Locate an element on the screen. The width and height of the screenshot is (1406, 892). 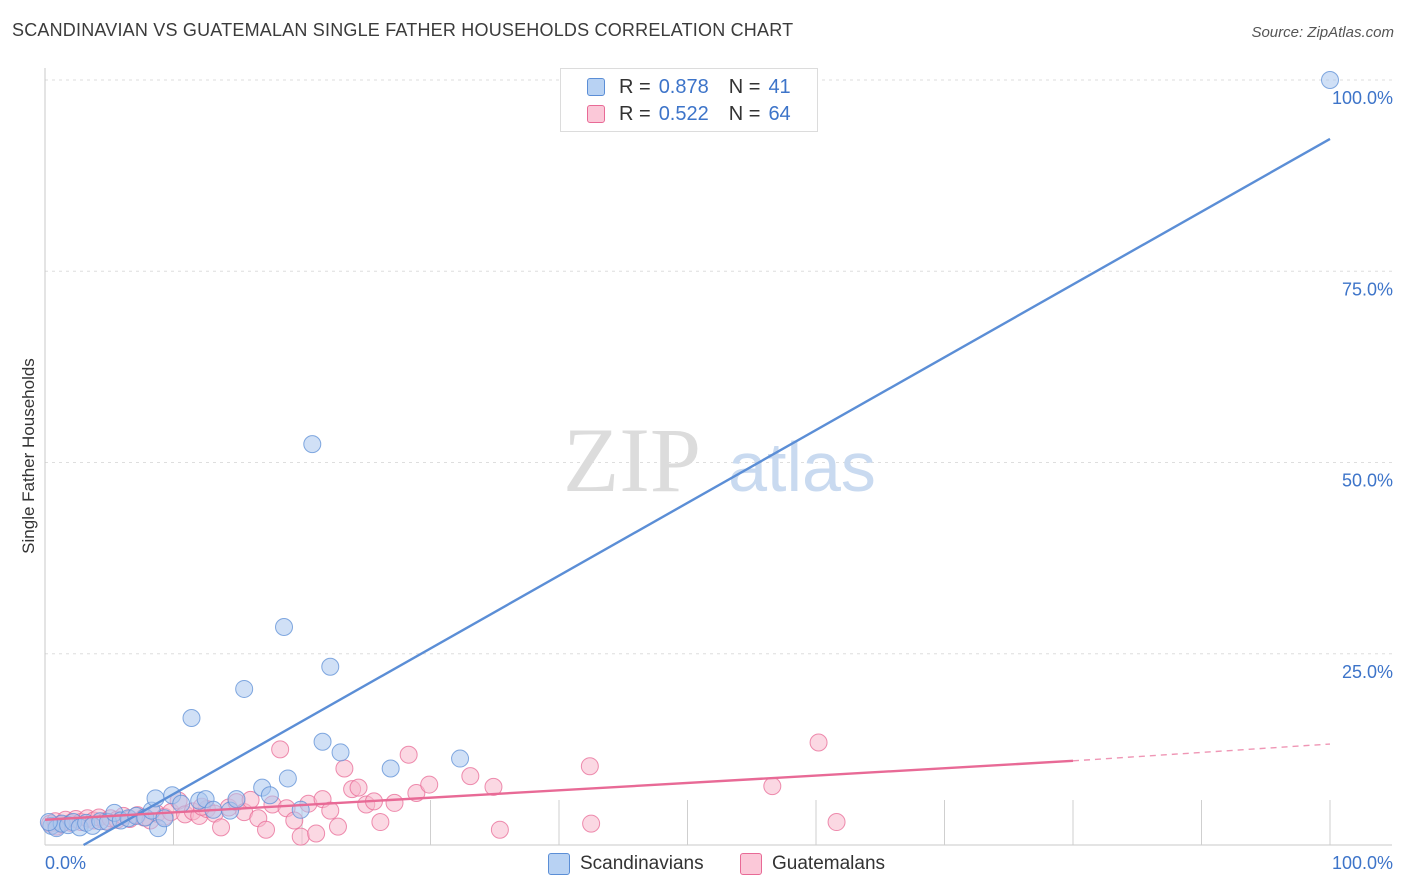
bottom-swatch-pink is located at coordinates (751, 864).